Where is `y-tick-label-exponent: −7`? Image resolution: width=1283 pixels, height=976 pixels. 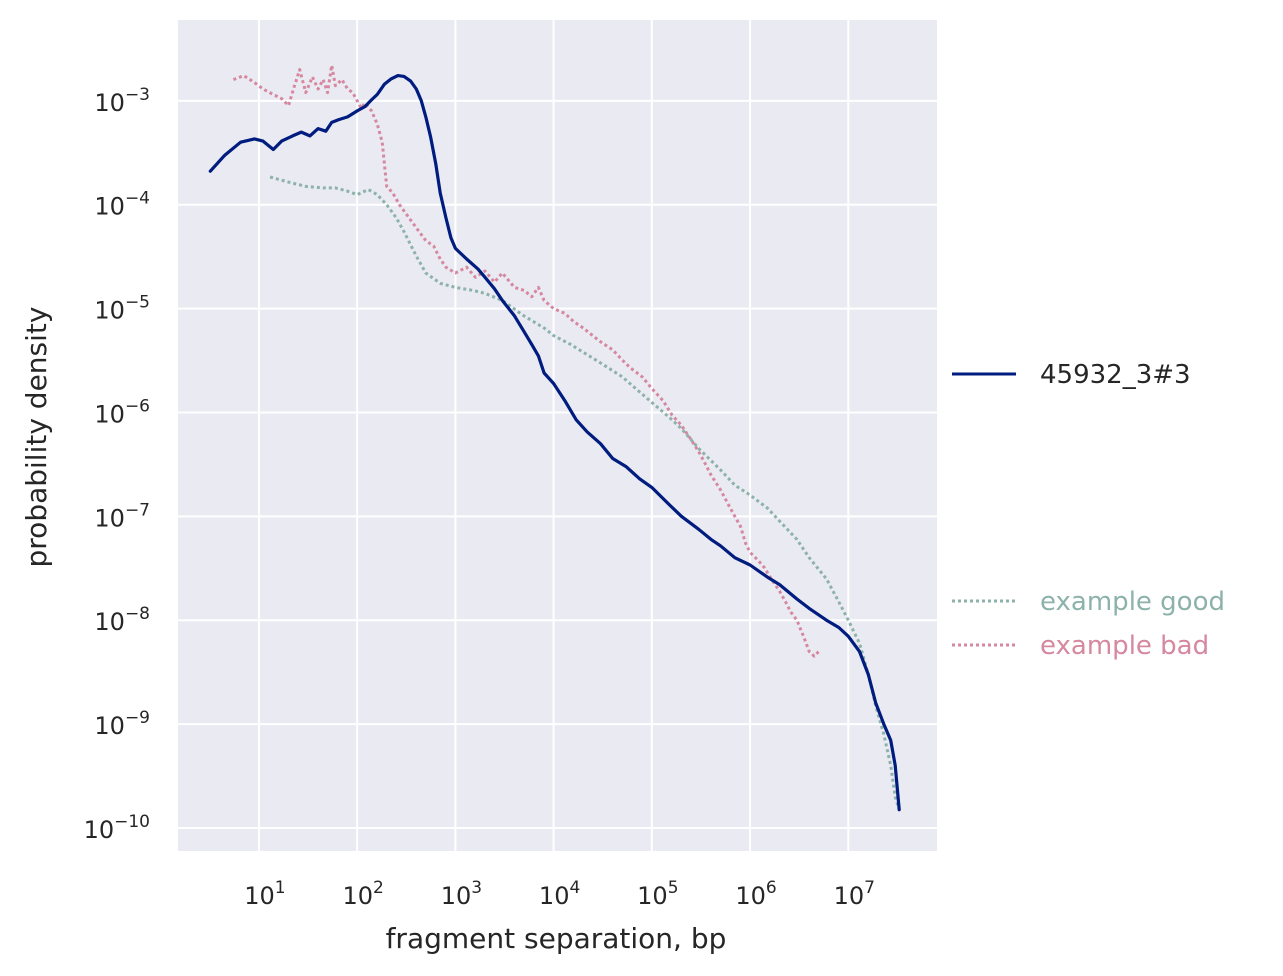 y-tick-label-exponent: −7 is located at coordinates (137, 510).